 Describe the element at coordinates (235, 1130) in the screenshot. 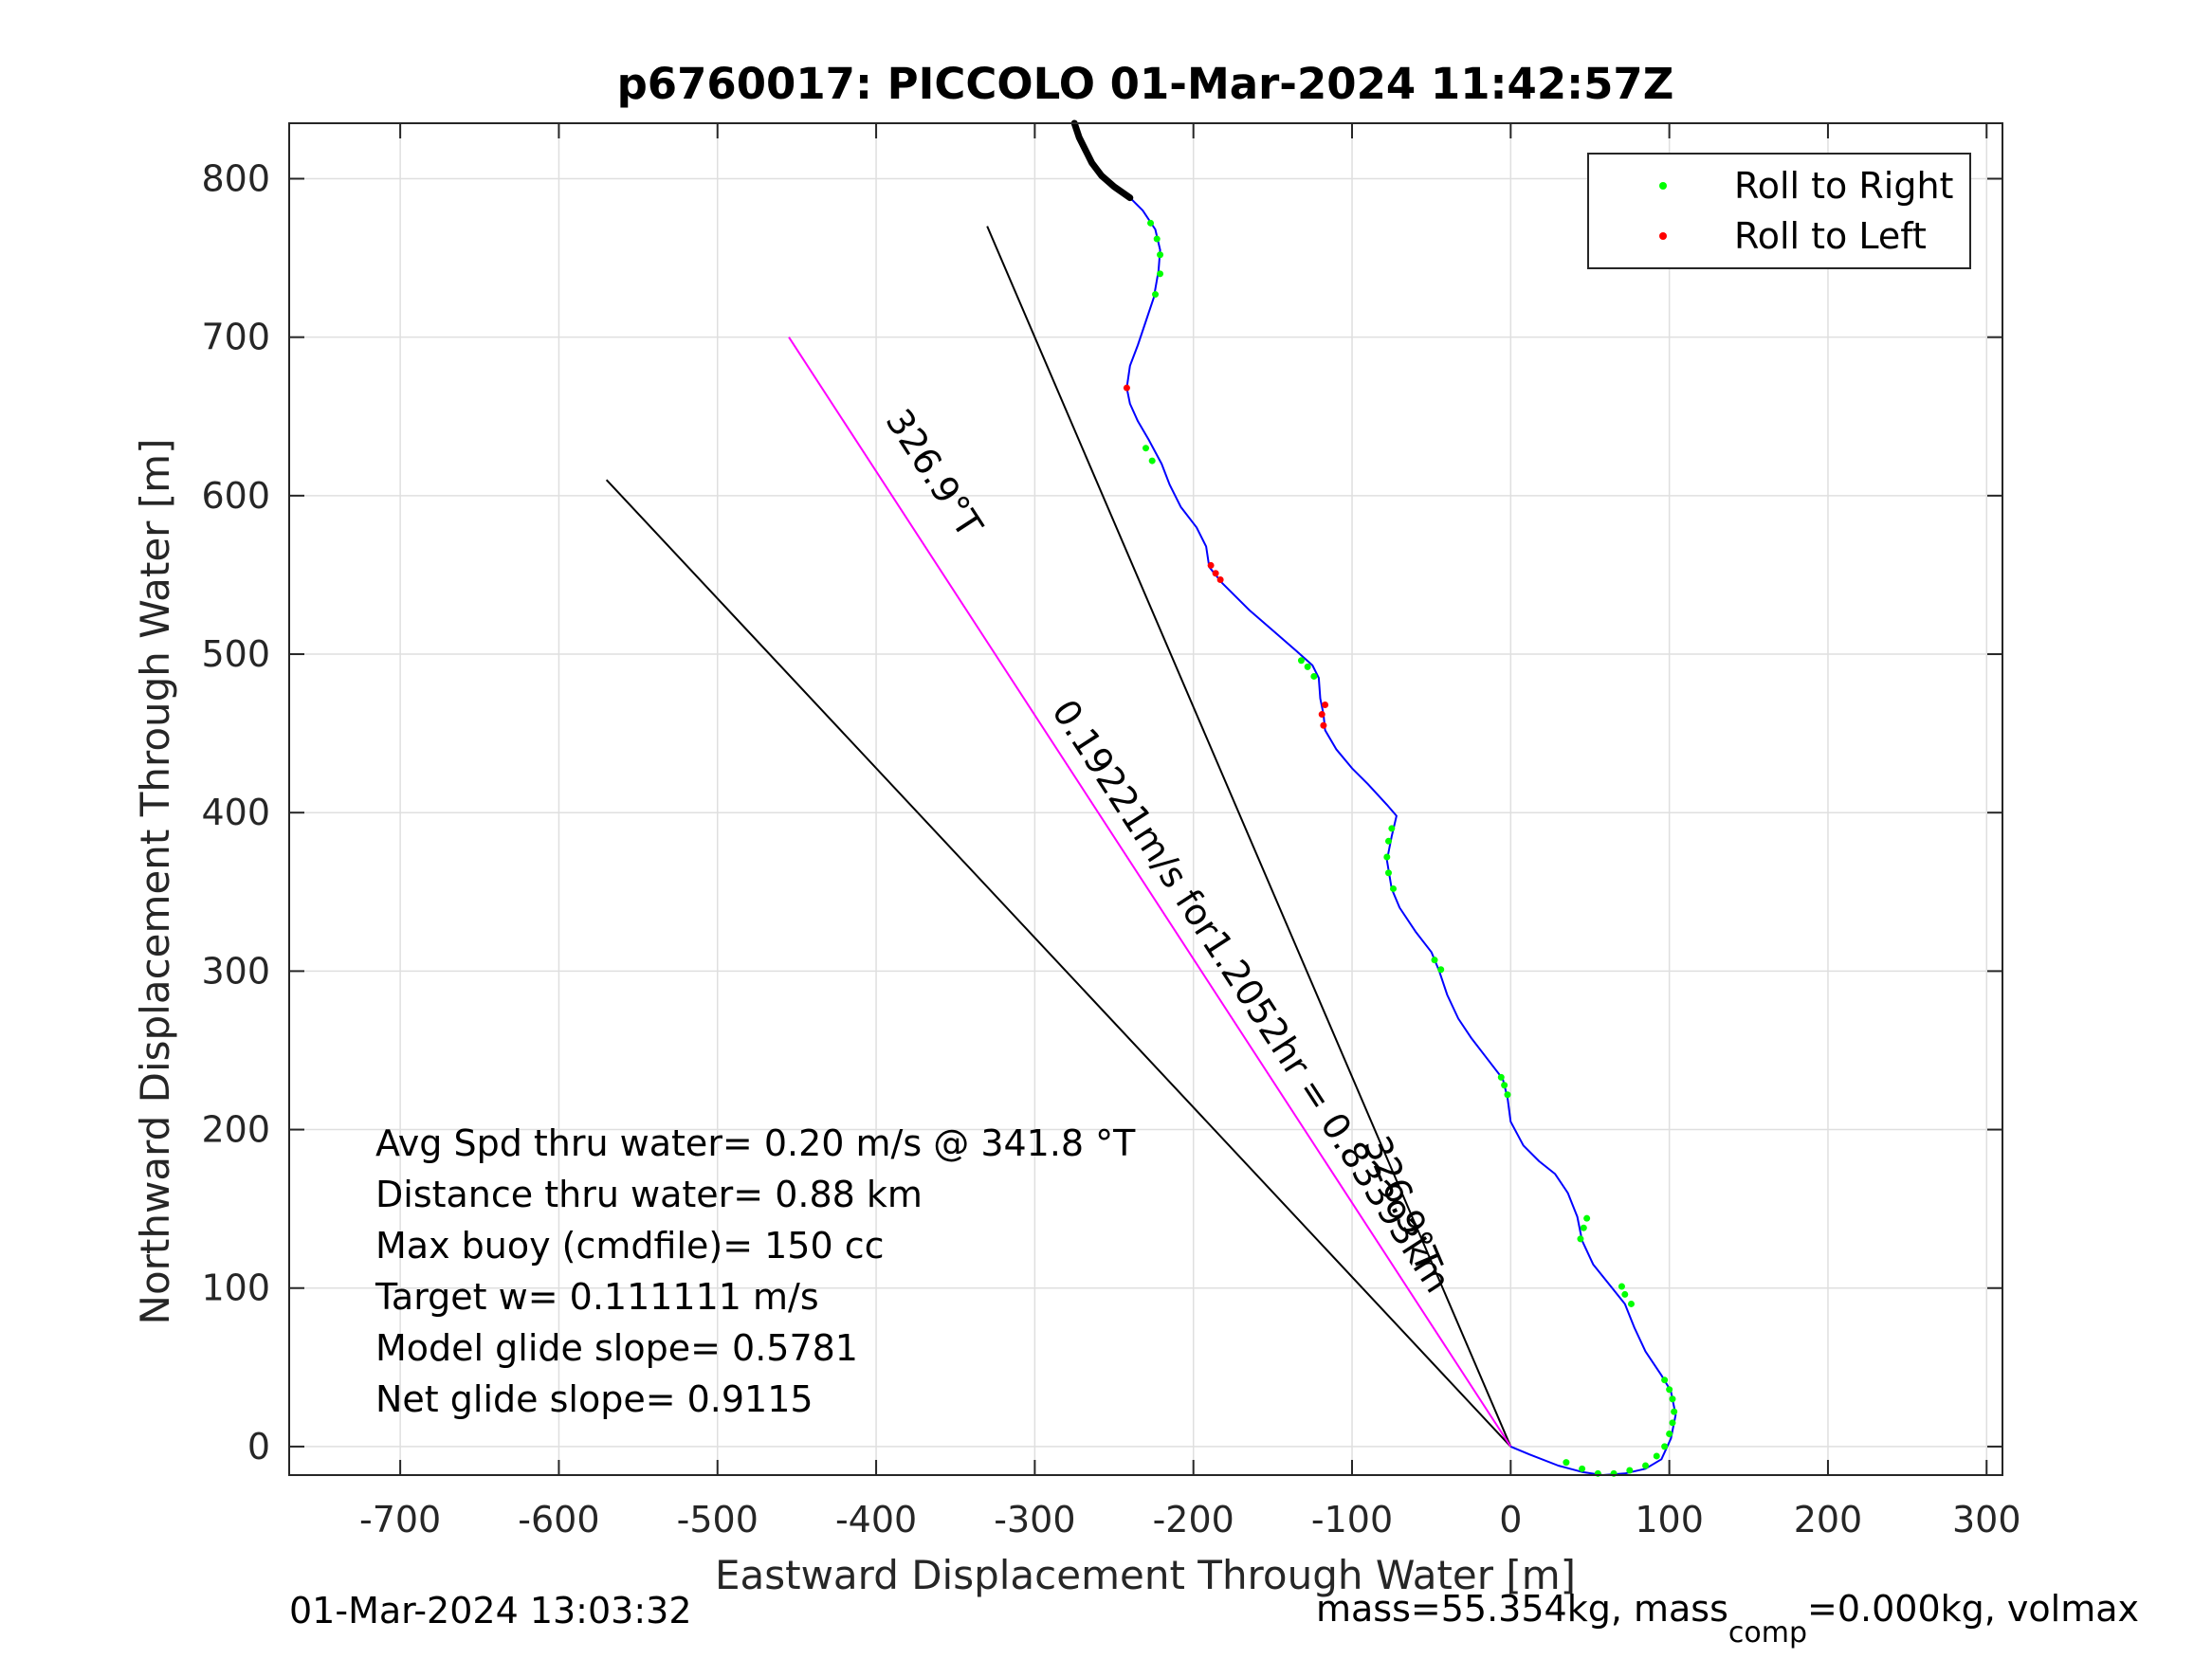

I see `y-tick-label: 200` at that location.